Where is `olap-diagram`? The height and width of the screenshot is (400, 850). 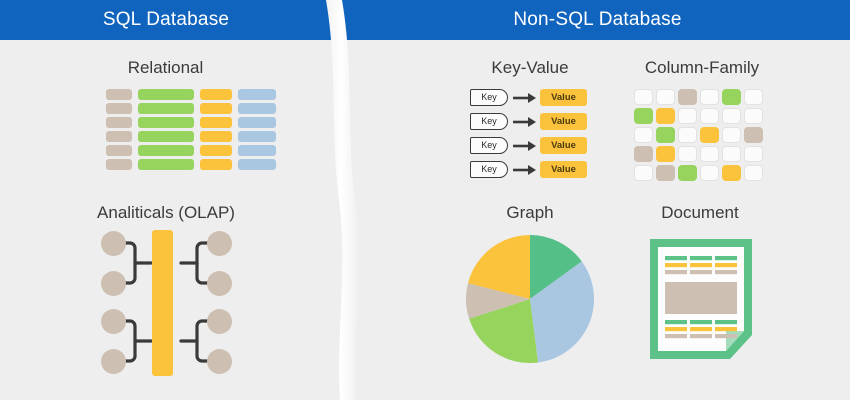
olap-diagram is located at coordinates (166, 303).